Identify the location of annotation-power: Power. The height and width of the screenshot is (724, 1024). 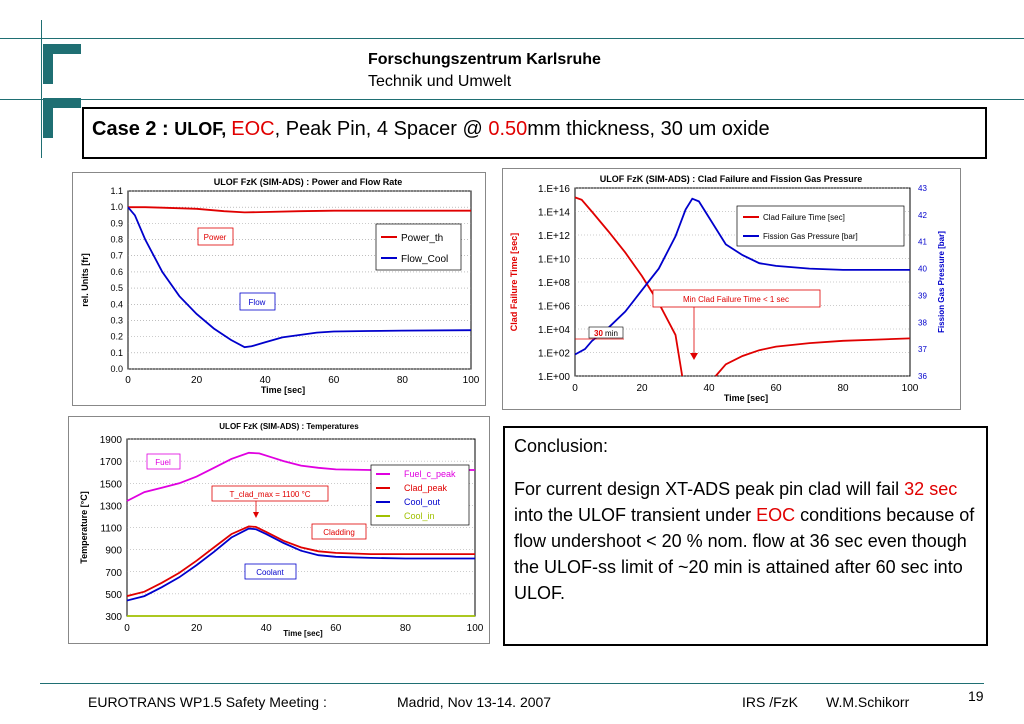
(215, 237).